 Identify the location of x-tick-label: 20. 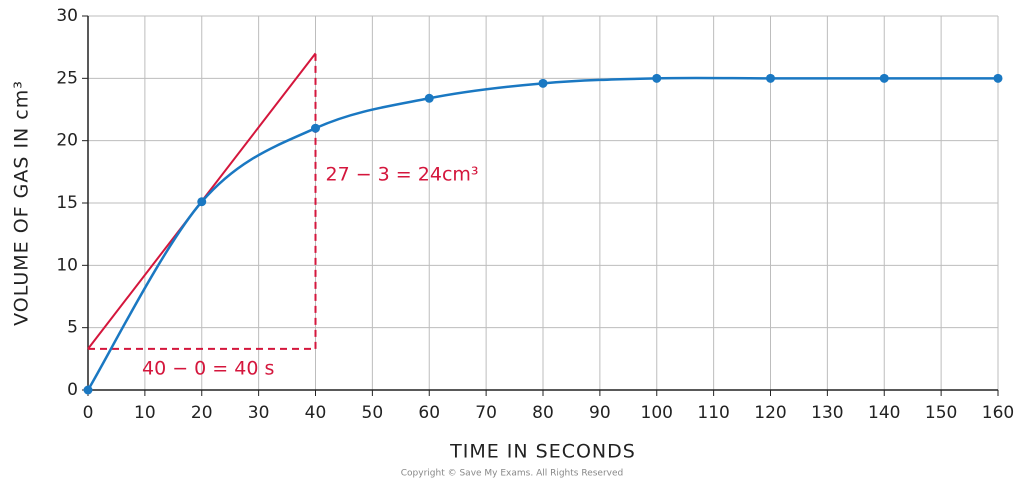
(202, 413).